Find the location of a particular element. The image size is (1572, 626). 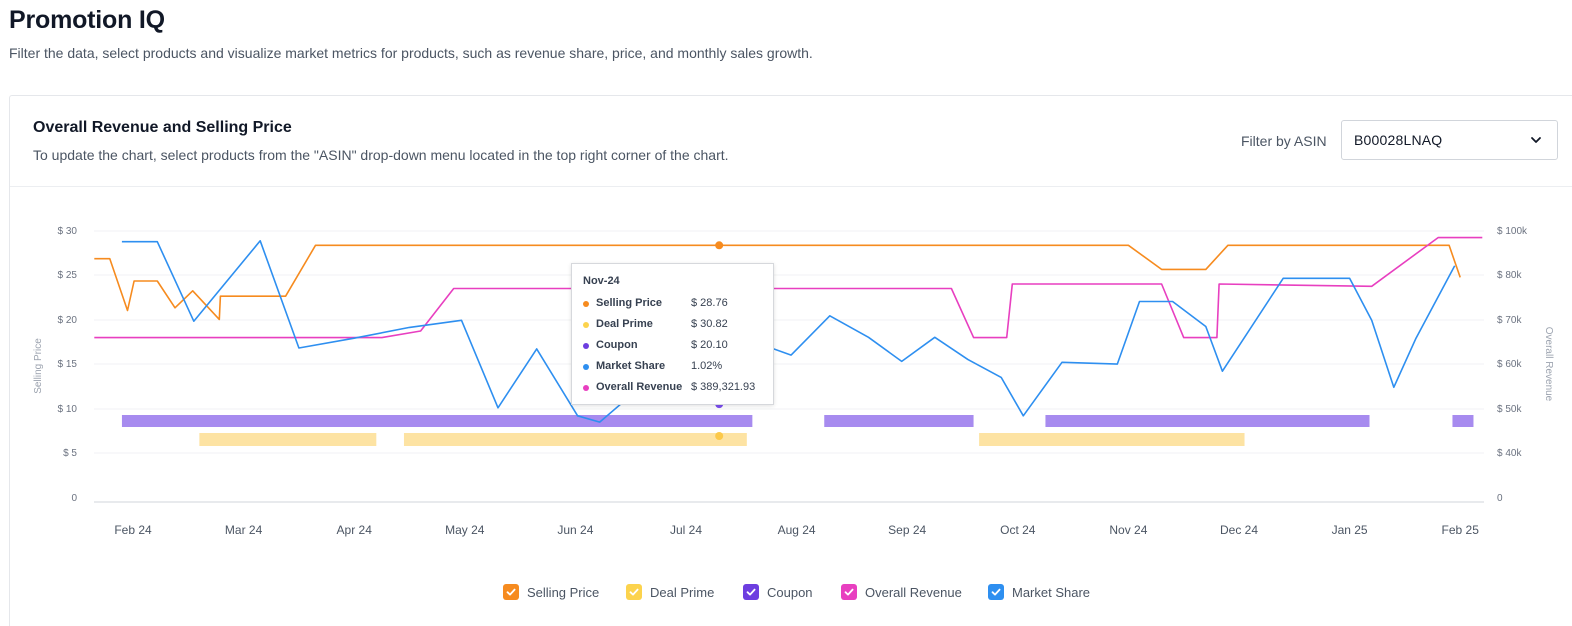

y-tick-label: $ 5 is located at coordinates (70, 453).